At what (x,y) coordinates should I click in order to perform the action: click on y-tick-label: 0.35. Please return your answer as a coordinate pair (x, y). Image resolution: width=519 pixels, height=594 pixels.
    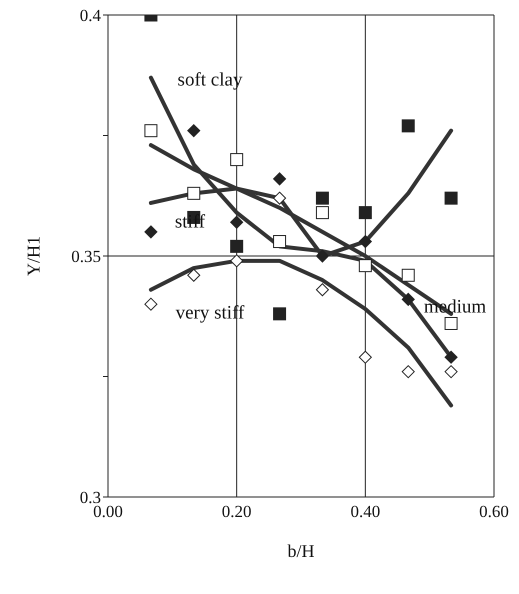
    Looking at the image, I should click on (86, 256).